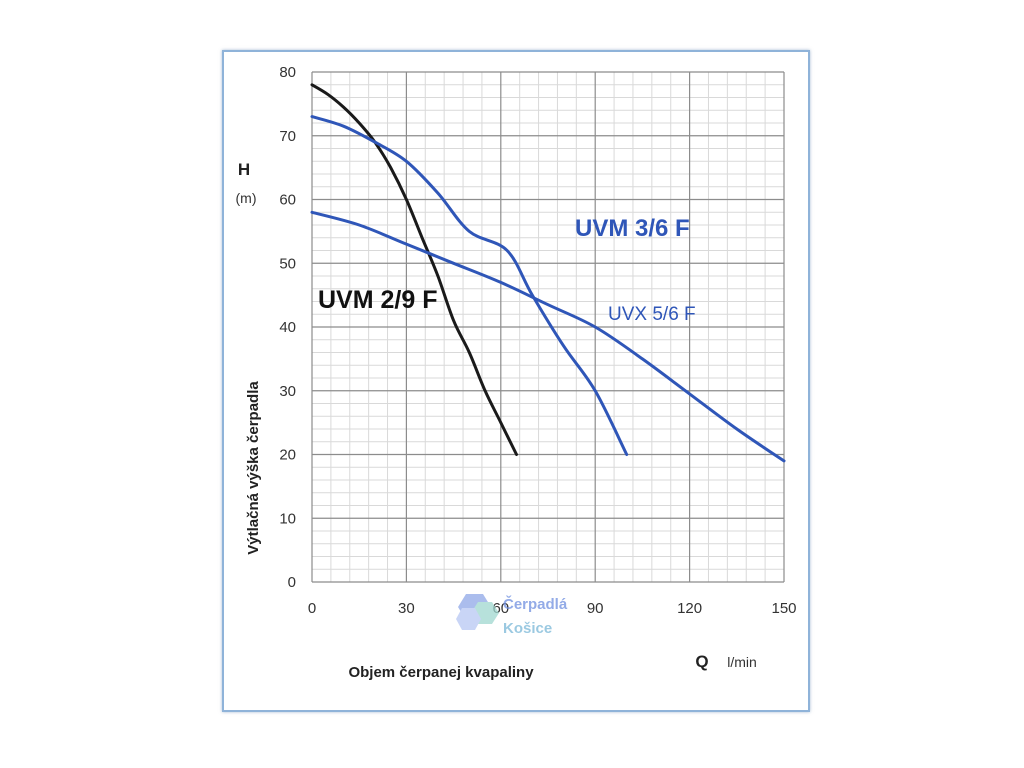 This screenshot has height=768, width=1024. I want to click on y-tick-label: 10, so click(287, 518).